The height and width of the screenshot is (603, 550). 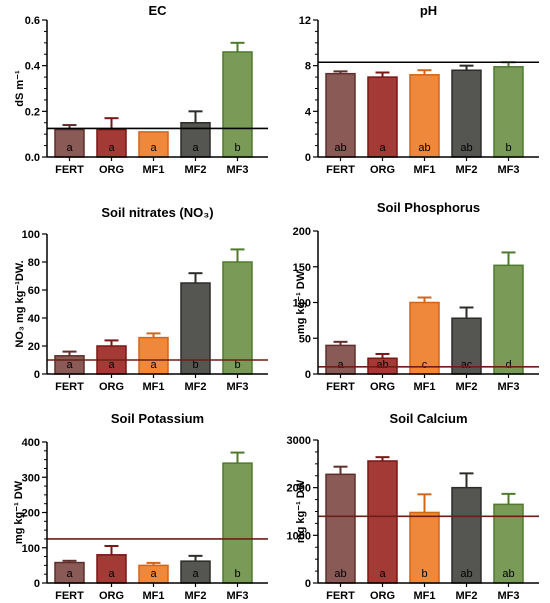 What do you see at coordinates (34, 263) in the screenshot?
I see `y-tick-label: 80` at bounding box center [34, 263].